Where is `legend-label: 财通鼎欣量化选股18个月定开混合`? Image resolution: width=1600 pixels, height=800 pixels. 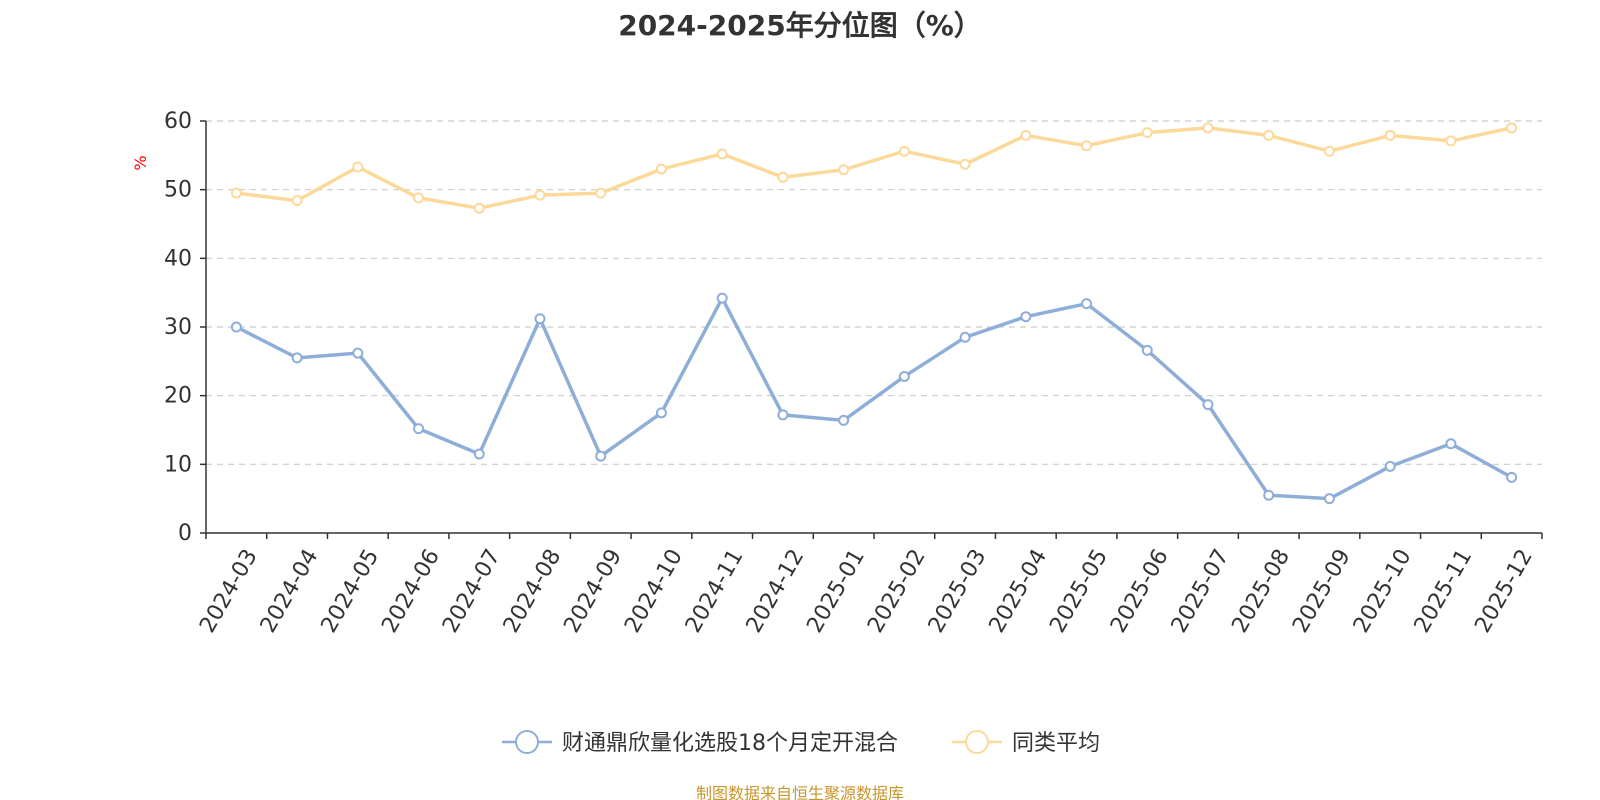
legend-label: 财通鼎欣量化选股18个月定开混合 is located at coordinates (730, 743).